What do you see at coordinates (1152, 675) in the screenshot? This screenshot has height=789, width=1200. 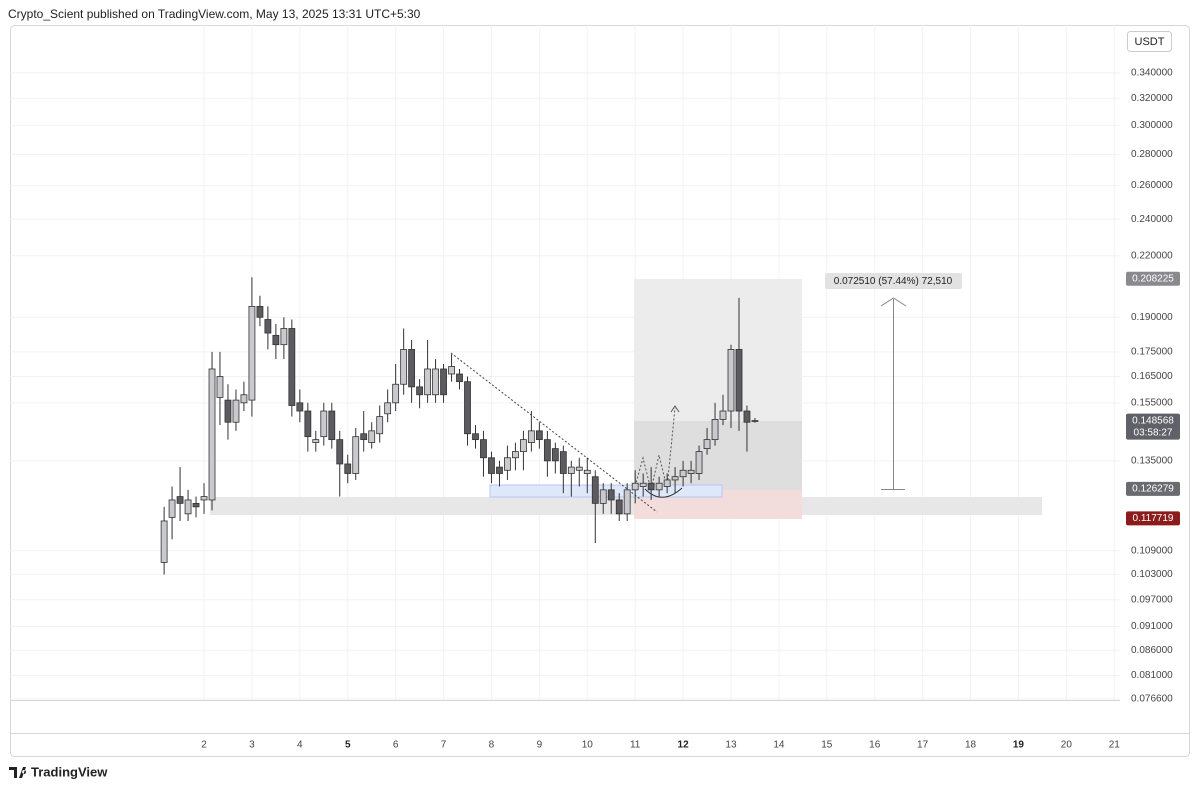 I see `y-tick-label: 0.081000` at bounding box center [1152, 675].